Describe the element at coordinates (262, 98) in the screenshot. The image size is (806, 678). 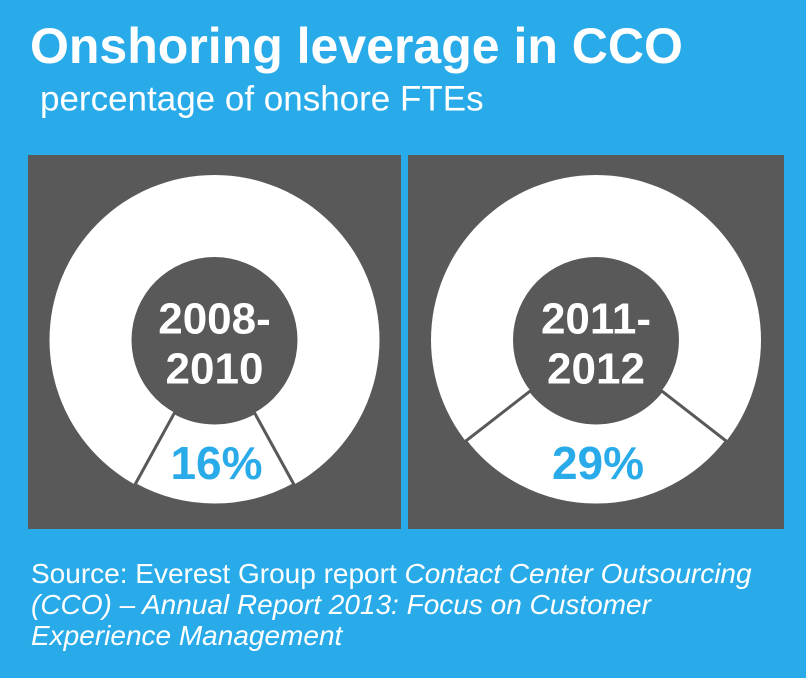
I see `subtitle: percentage of onshore FTEs` at that location.